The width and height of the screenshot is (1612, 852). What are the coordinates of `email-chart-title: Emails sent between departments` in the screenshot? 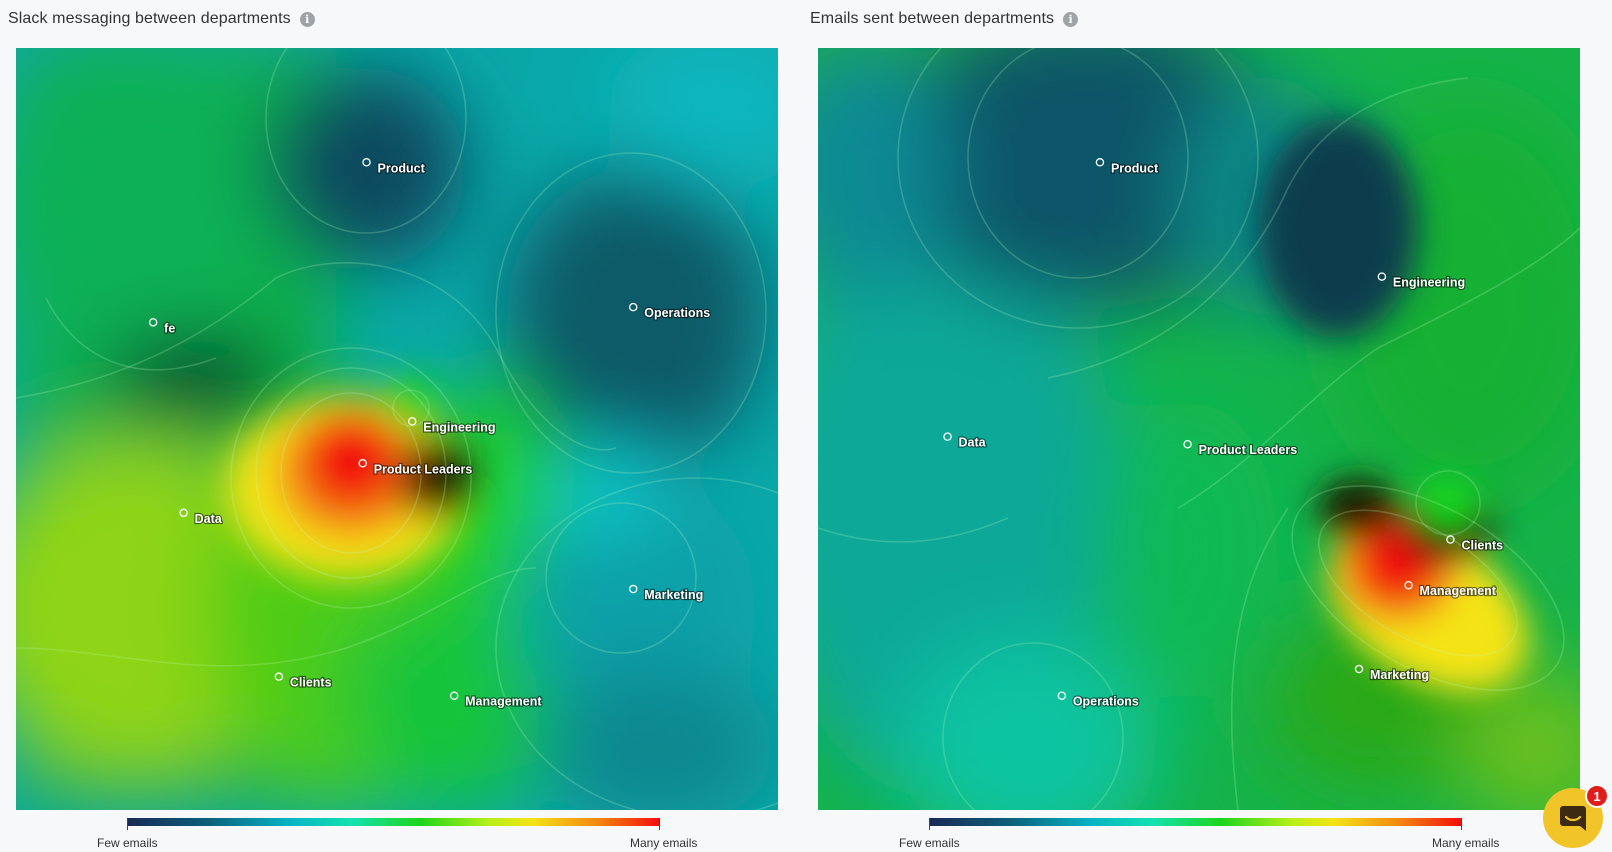 It's located at (932, 18).